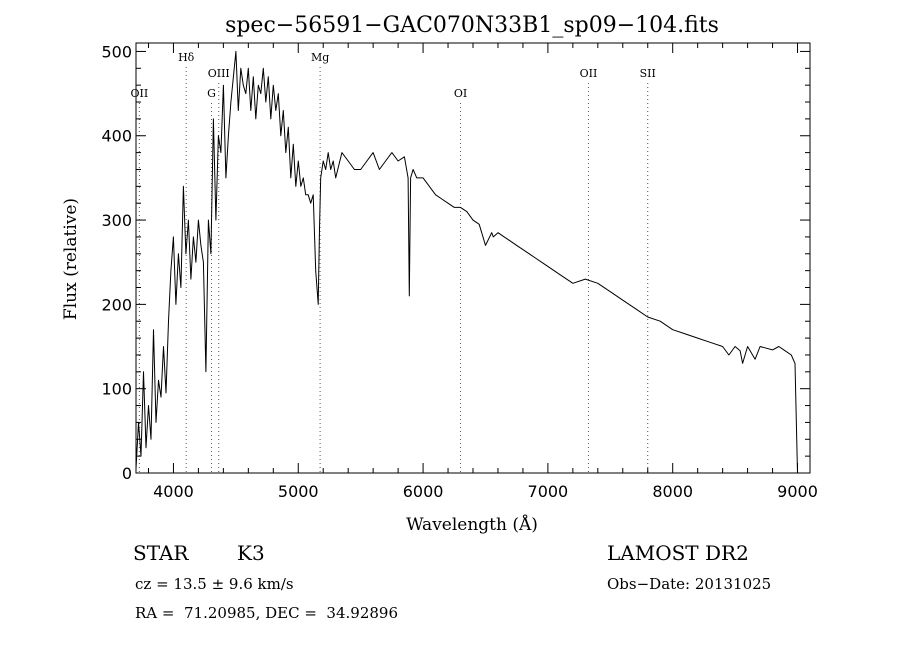  I want to click on spectral-line-label: SII, so click(648, 73).